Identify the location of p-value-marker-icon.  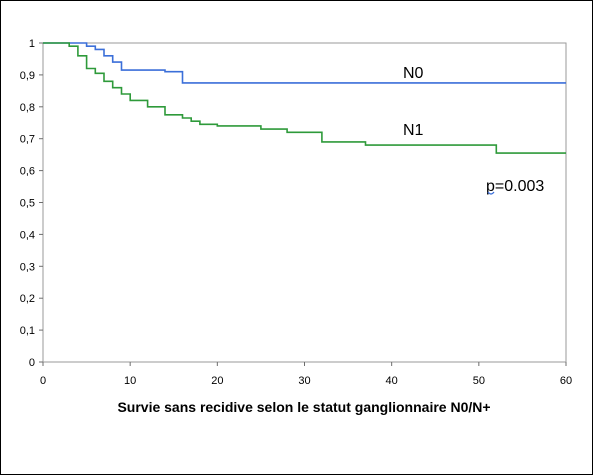
(491, 193).